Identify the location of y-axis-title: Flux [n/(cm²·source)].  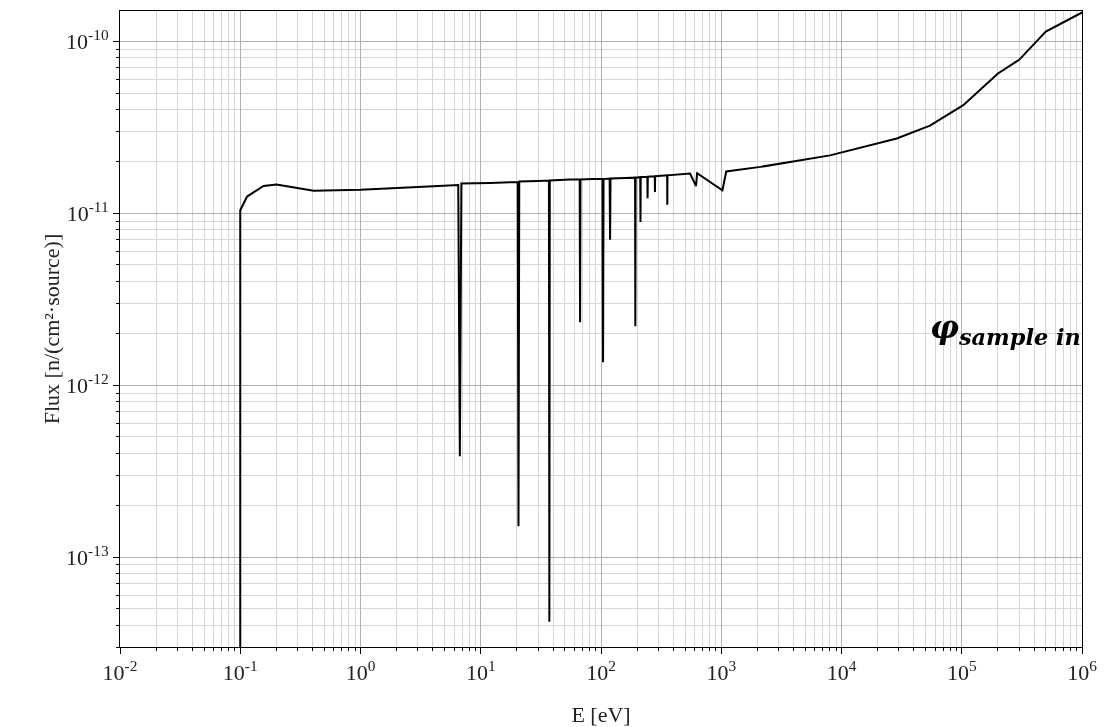
(52, 329).